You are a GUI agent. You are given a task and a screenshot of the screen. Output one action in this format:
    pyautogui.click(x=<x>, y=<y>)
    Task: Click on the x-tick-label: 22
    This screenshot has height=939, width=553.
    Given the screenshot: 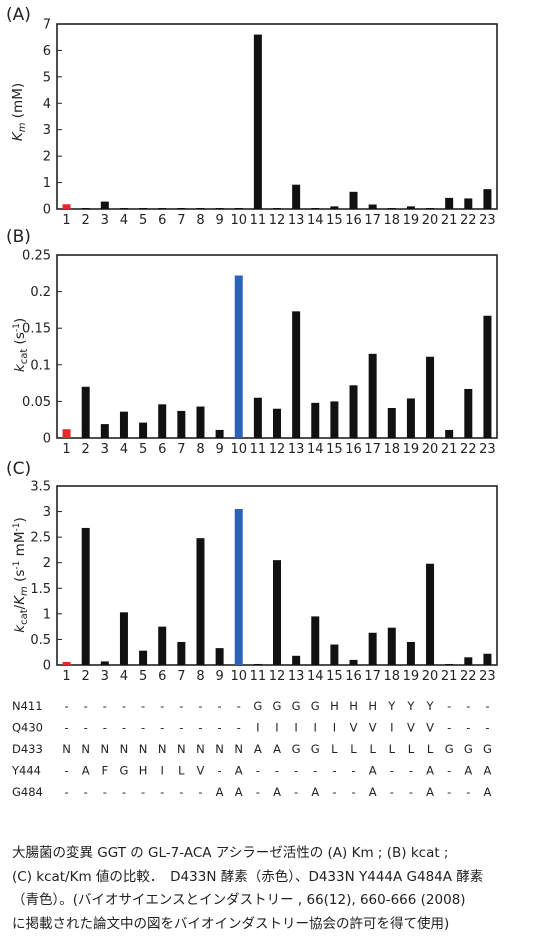 What is the action you would take?
    pyautogui.click(x=468, y=449)
    